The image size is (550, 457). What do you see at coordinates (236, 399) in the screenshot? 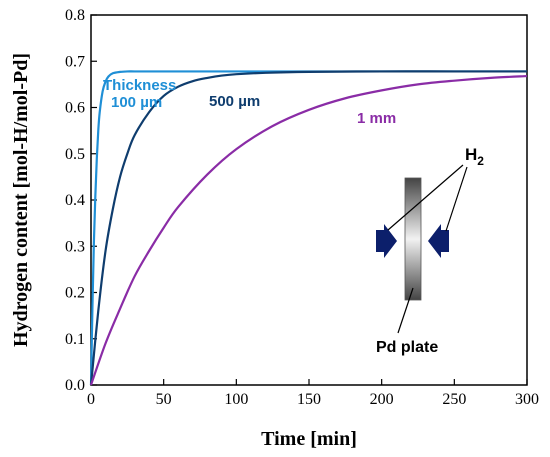
I see `x-tick-label: 100` at bounding box center [236, 399].